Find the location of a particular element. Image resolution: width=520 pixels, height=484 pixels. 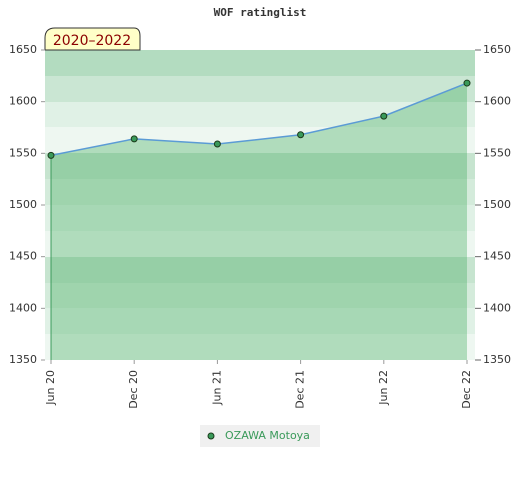

chart-title: WOF ratinglist is located at coordinates (260, 12).